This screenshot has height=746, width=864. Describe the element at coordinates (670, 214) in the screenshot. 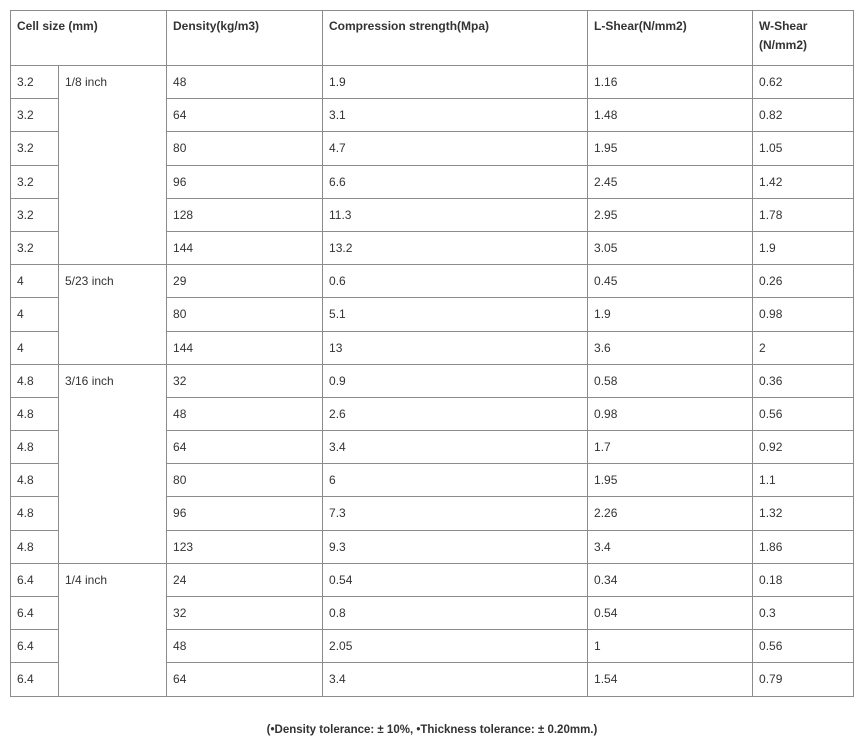

I see `cell-l-shear: 2.95` at that location.